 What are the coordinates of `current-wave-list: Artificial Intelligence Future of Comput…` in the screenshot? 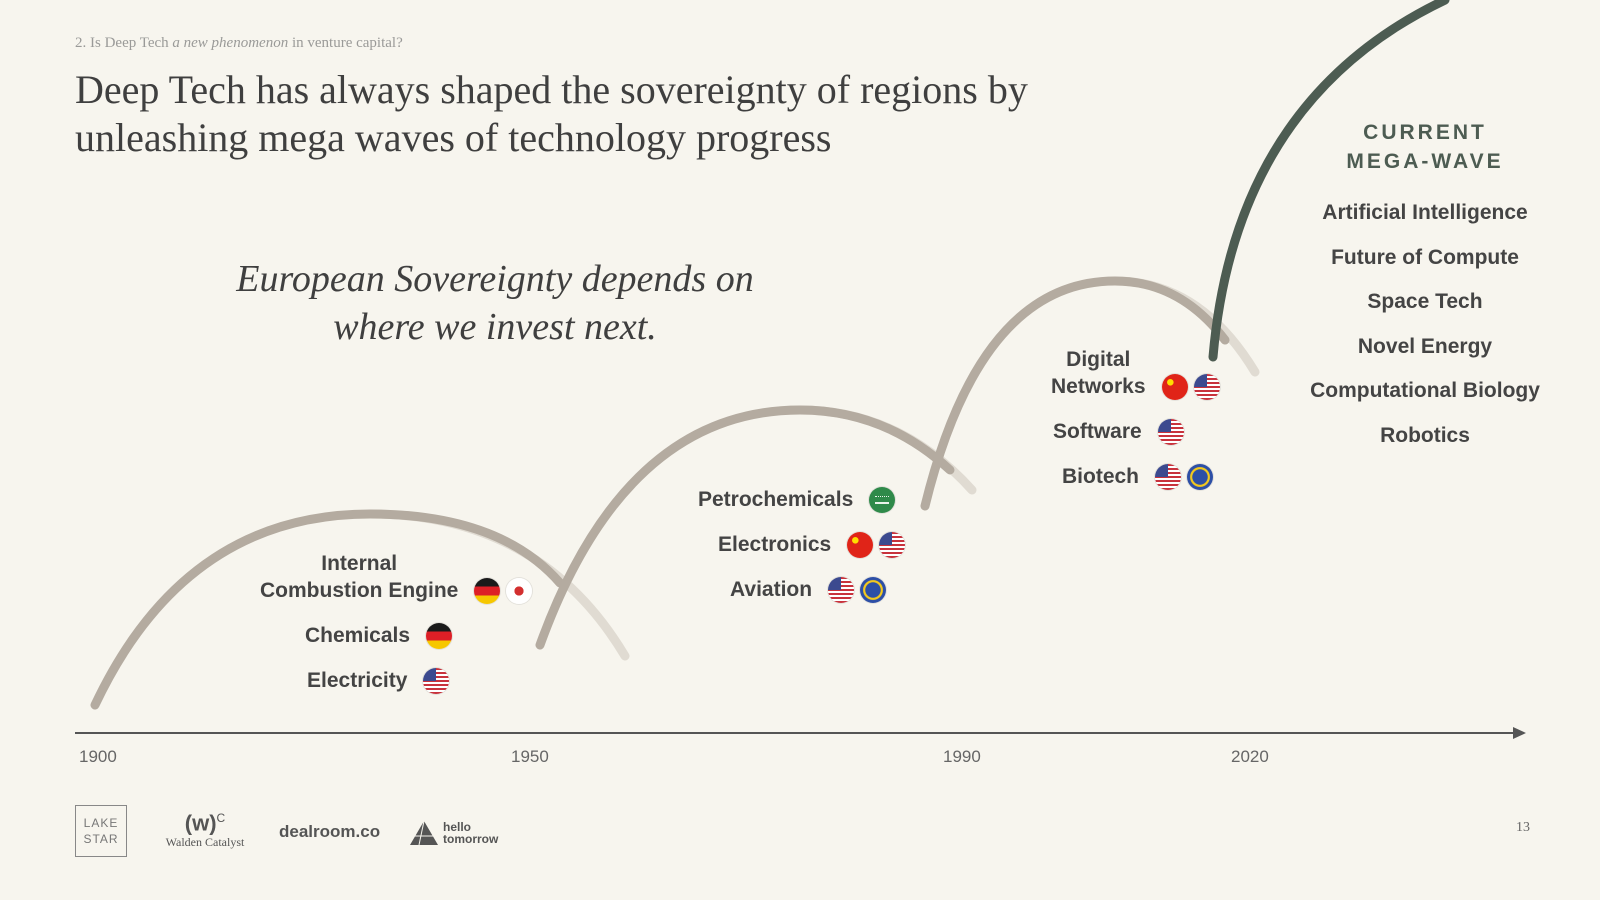 It's located at (1425, 332).